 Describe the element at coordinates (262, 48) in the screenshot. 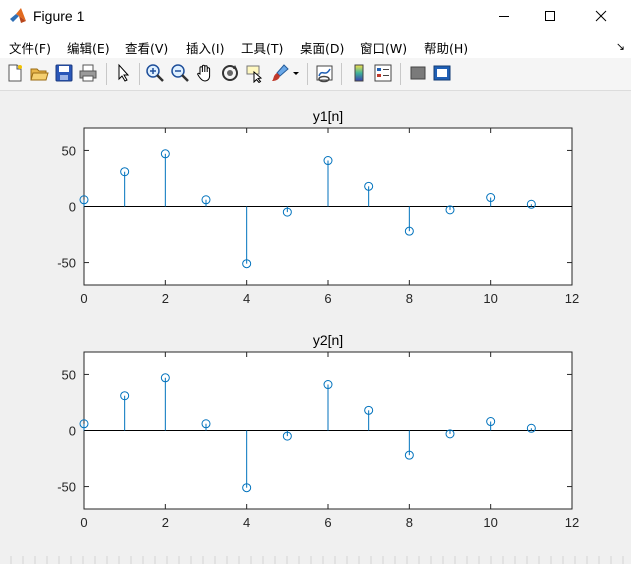

I see `menu-tools: 工具(T)` at that location.